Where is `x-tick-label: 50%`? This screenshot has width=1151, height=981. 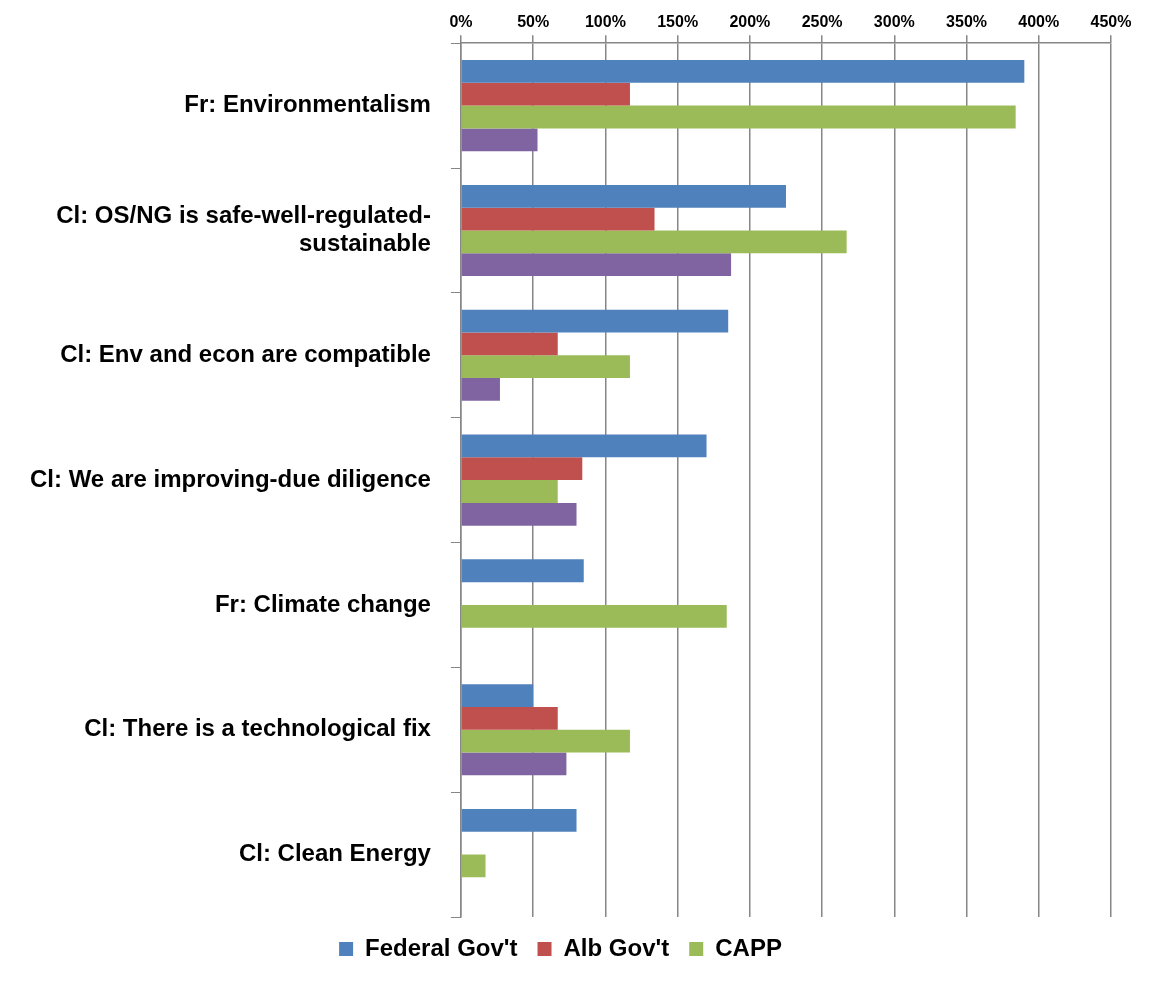
x-tick-label: 50% is located at coordinates (533, 22).